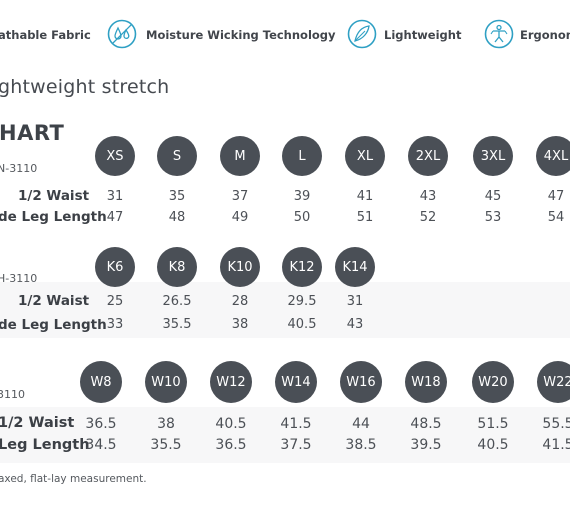  What do you see at coordinates (365, 217) in the screenshot?
I see `leg-cell: 51` at bounding box center [365, 217].